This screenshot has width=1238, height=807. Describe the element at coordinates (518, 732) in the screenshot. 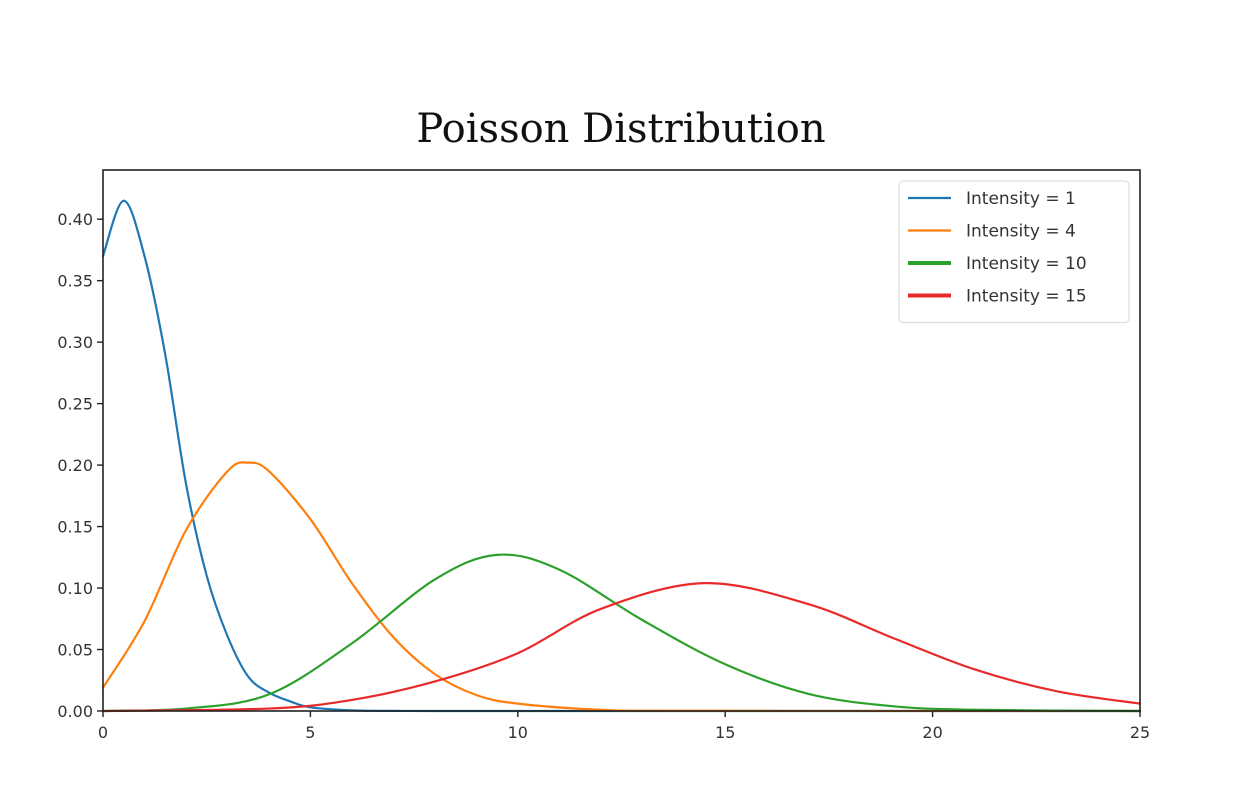

I see `x-tick-label: 10` at that location.